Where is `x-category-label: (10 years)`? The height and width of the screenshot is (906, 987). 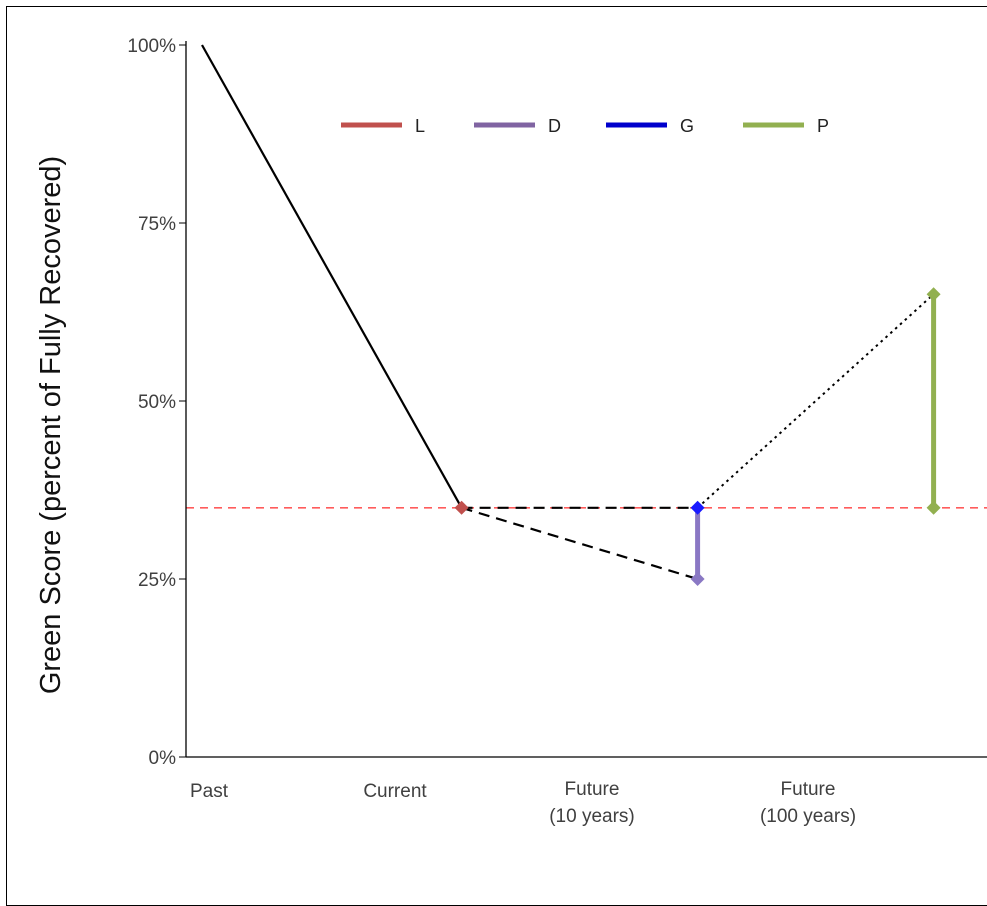
x-category-label: (10 years) is located at coordinates (592, 816).